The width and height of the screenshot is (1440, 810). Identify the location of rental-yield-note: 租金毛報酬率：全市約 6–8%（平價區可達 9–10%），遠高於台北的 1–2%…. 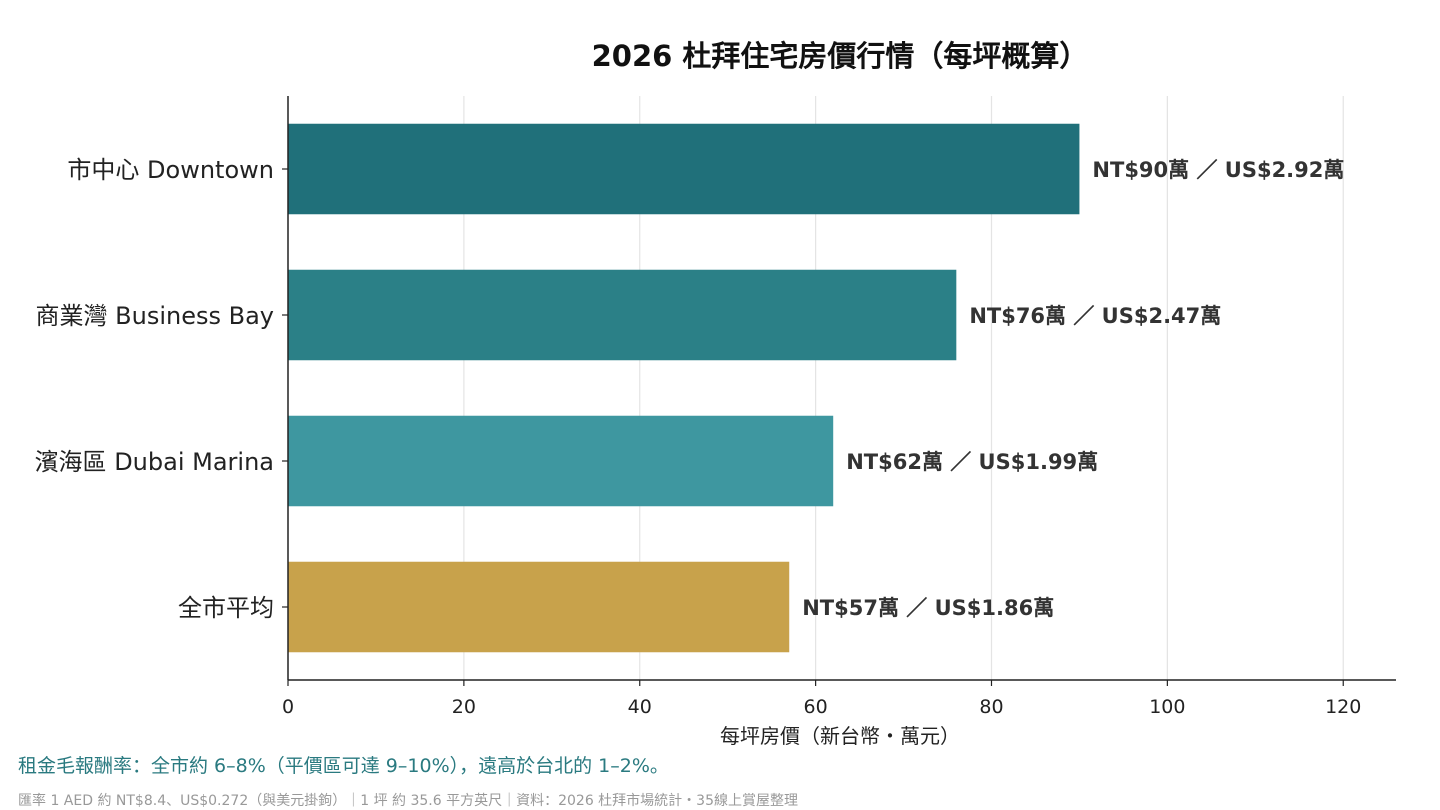
(343, 766).